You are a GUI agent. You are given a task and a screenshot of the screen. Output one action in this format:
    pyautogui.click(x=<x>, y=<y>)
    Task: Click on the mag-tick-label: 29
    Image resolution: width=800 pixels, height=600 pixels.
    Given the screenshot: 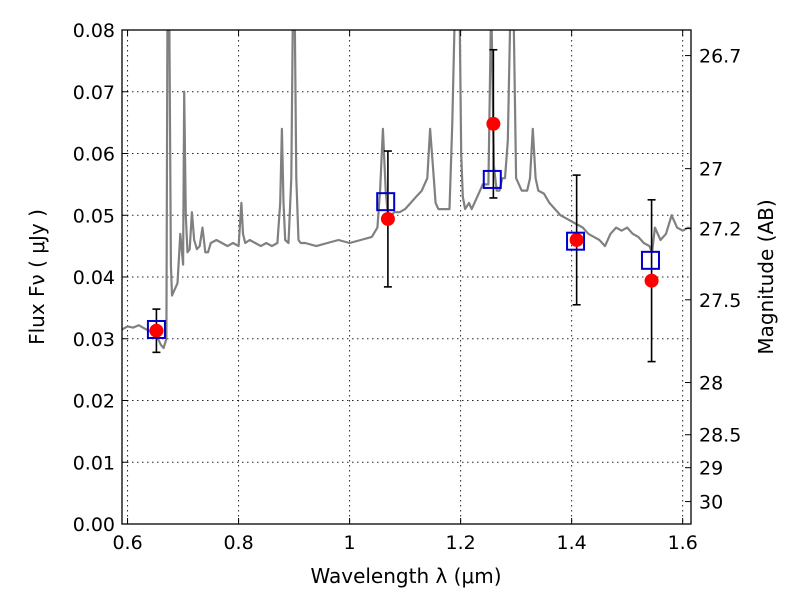 What is the action you would take?
    pyautogui.click(x=711, y=469)
    